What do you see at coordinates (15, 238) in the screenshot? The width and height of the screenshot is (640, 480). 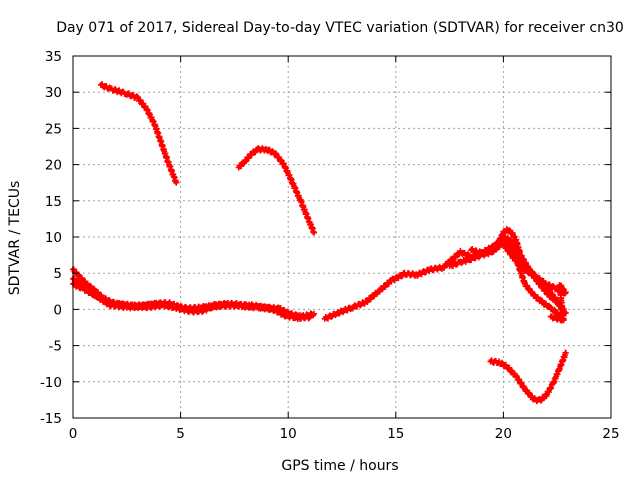 I see `y-axis-label: SDTVAR / TECUs` at bounding box center [15, 238].